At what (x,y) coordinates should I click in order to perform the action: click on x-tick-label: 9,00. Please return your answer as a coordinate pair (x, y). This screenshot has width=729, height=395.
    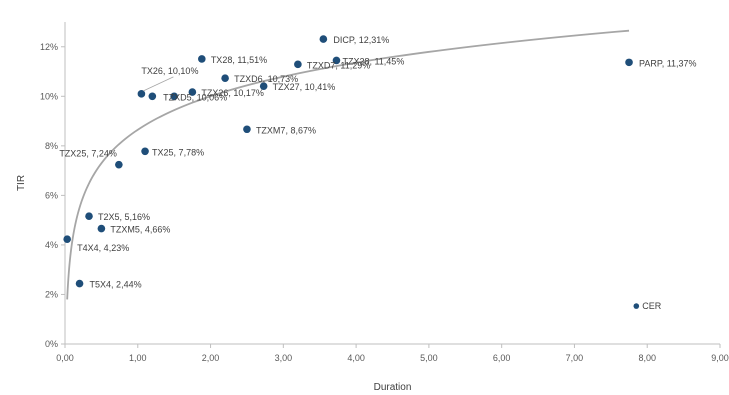
    Looking at the image, I should click on (720, 358).